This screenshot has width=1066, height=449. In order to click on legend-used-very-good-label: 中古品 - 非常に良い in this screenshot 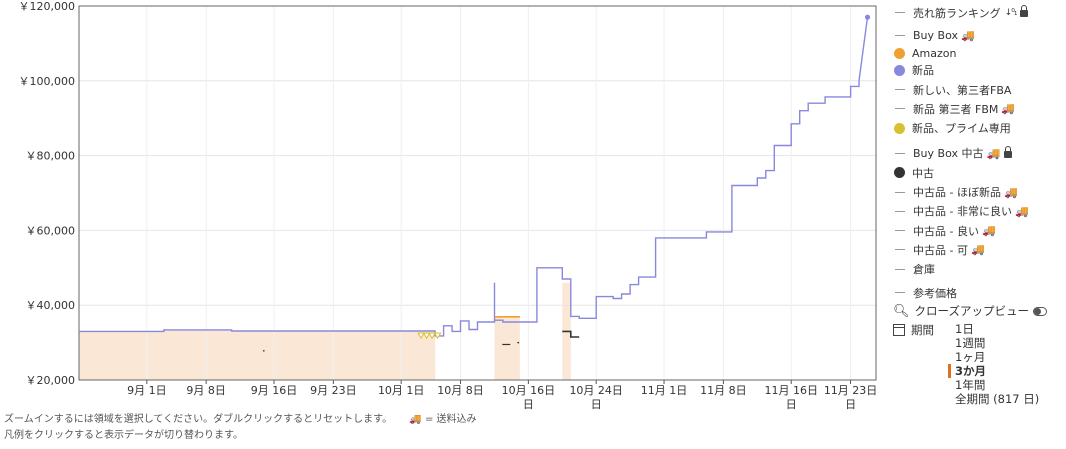, I will do `click(962, 212)`.